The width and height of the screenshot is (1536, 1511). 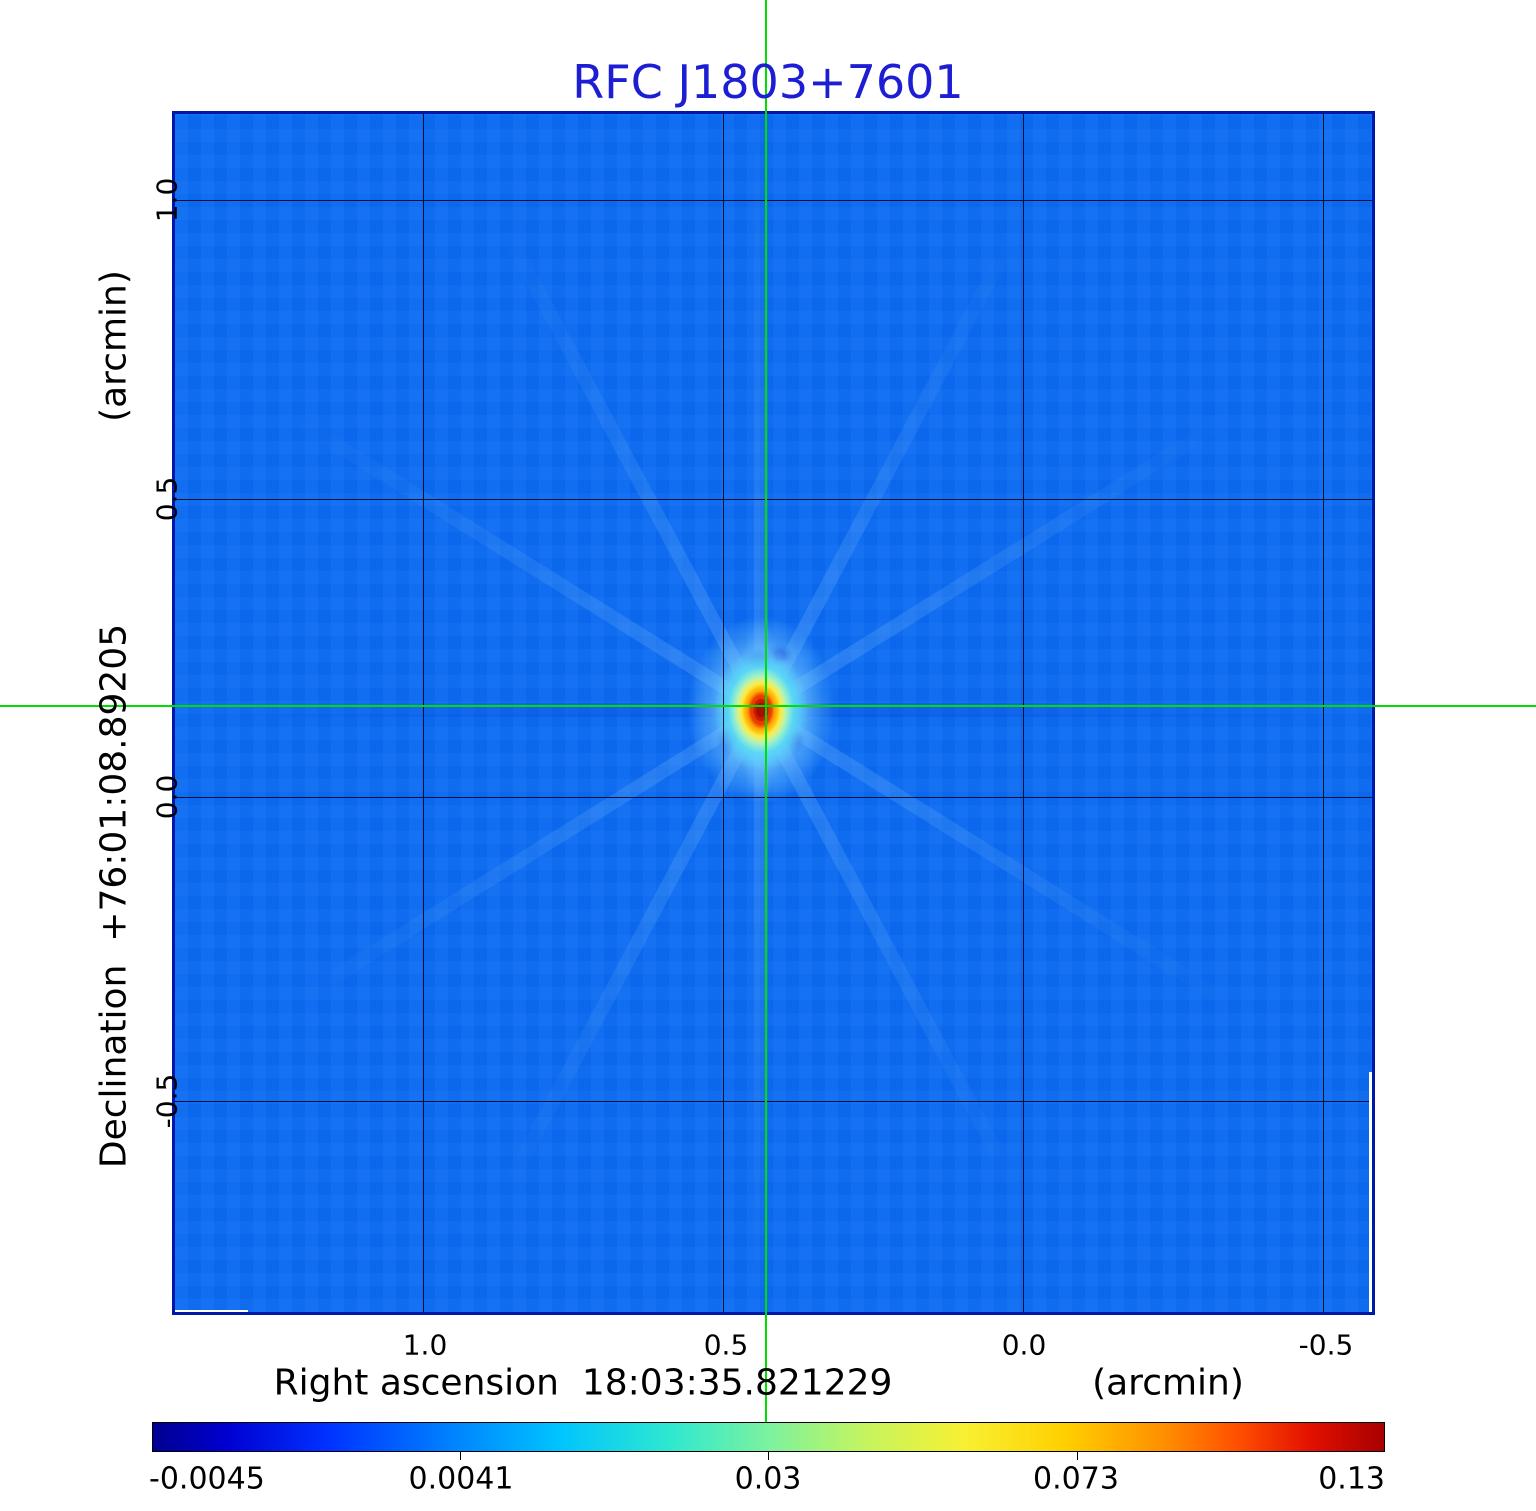 What do you see at coordinates (1370, 1192) in the screenshot?
I see `image-edge-artifact` at bounding box center [1370, 1192].